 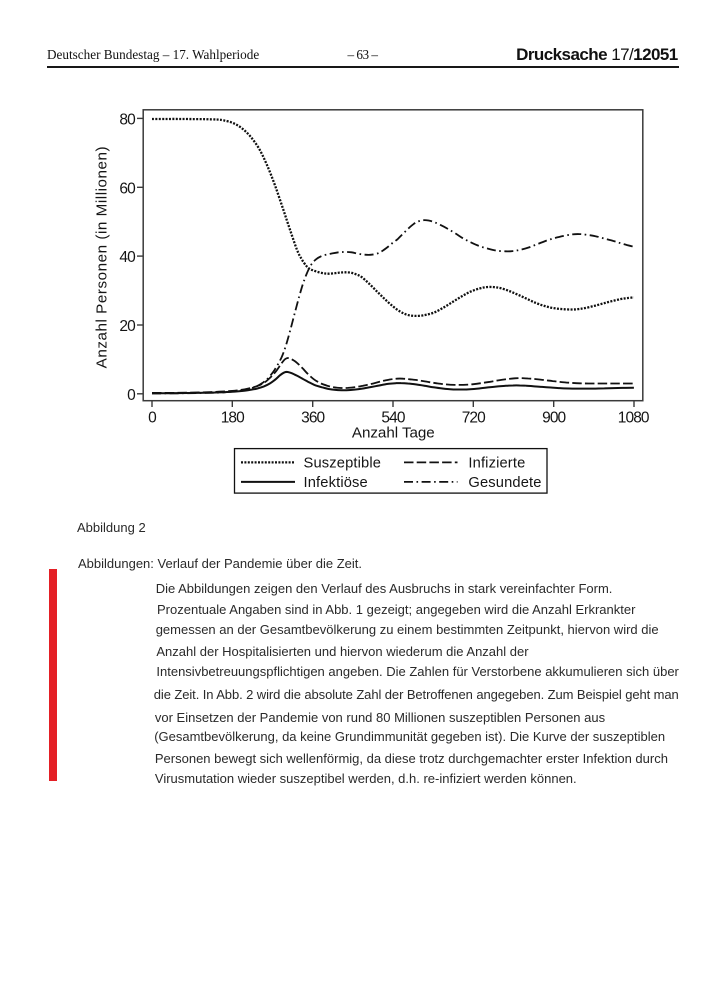 I want to click on svg-text: 720, so click(x=474, y=417).